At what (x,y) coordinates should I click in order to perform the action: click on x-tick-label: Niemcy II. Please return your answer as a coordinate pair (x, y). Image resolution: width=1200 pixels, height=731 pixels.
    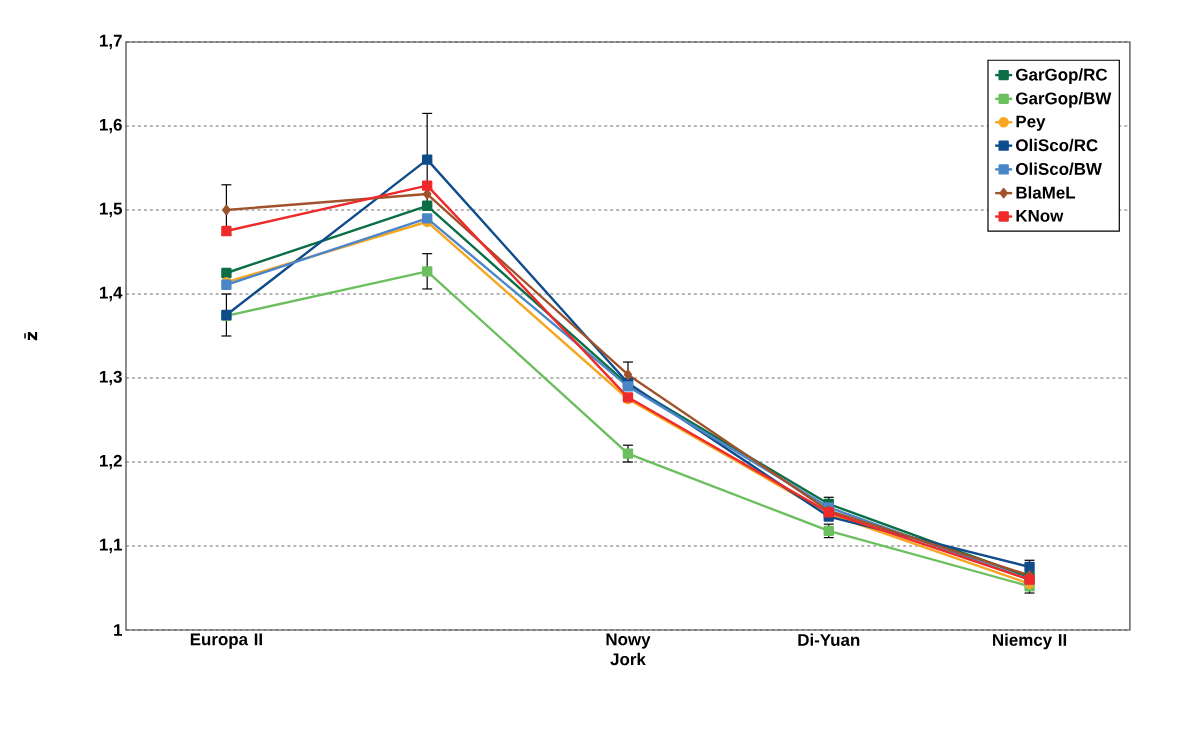
    Looking at the image, I should click on (1030, 641).